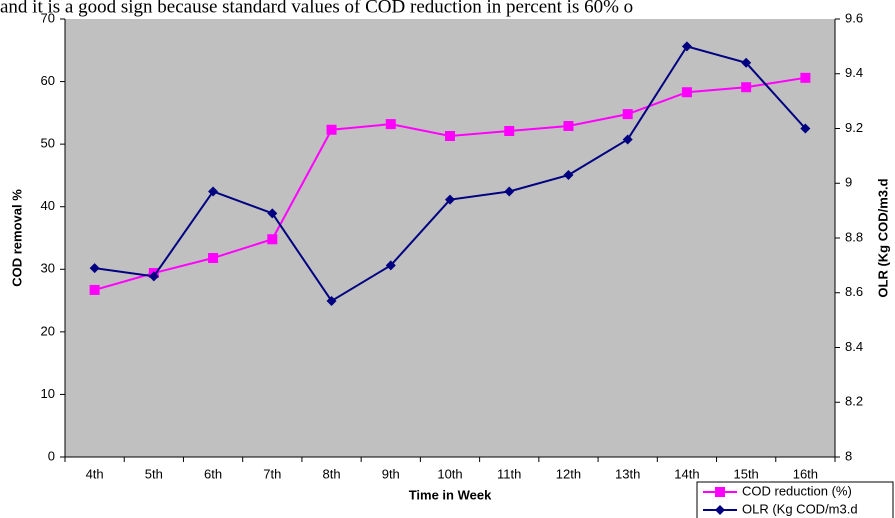 The image size is (895, 518). I want to click on y2-tick-label: 9.4, so click(854, 72).